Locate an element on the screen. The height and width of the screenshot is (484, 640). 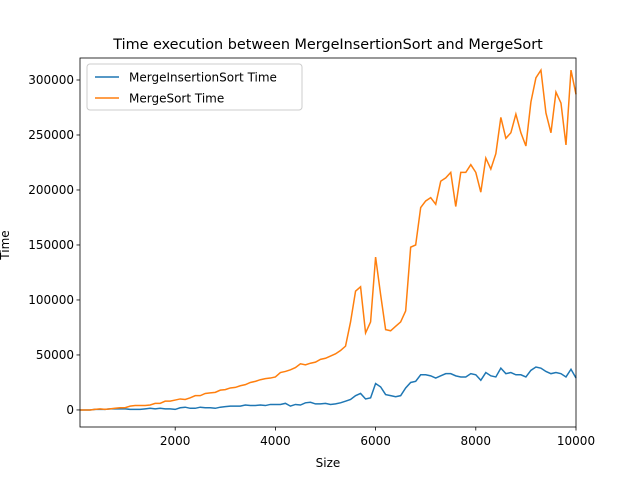
legend-box is located at coordinates (194, 87).